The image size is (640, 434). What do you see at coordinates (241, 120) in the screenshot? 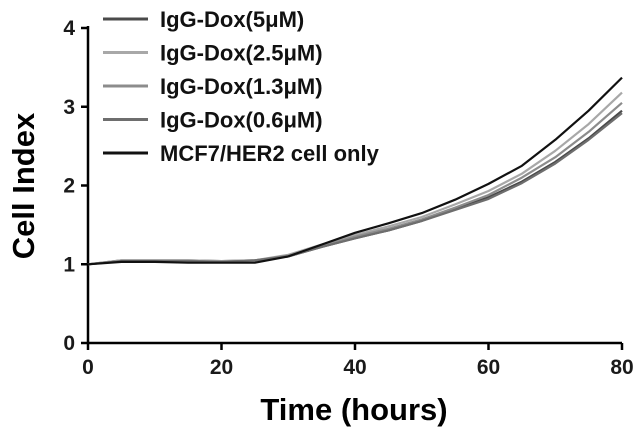
I see `legend-label-3: IgG-Dox(0.6μM)` at bounding box center [241, 120].